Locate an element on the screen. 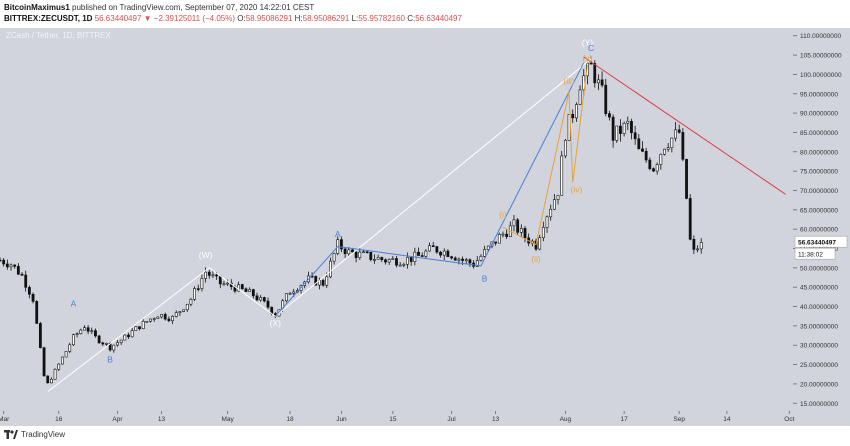  open-label: O: is located at coordinates (241, 18).